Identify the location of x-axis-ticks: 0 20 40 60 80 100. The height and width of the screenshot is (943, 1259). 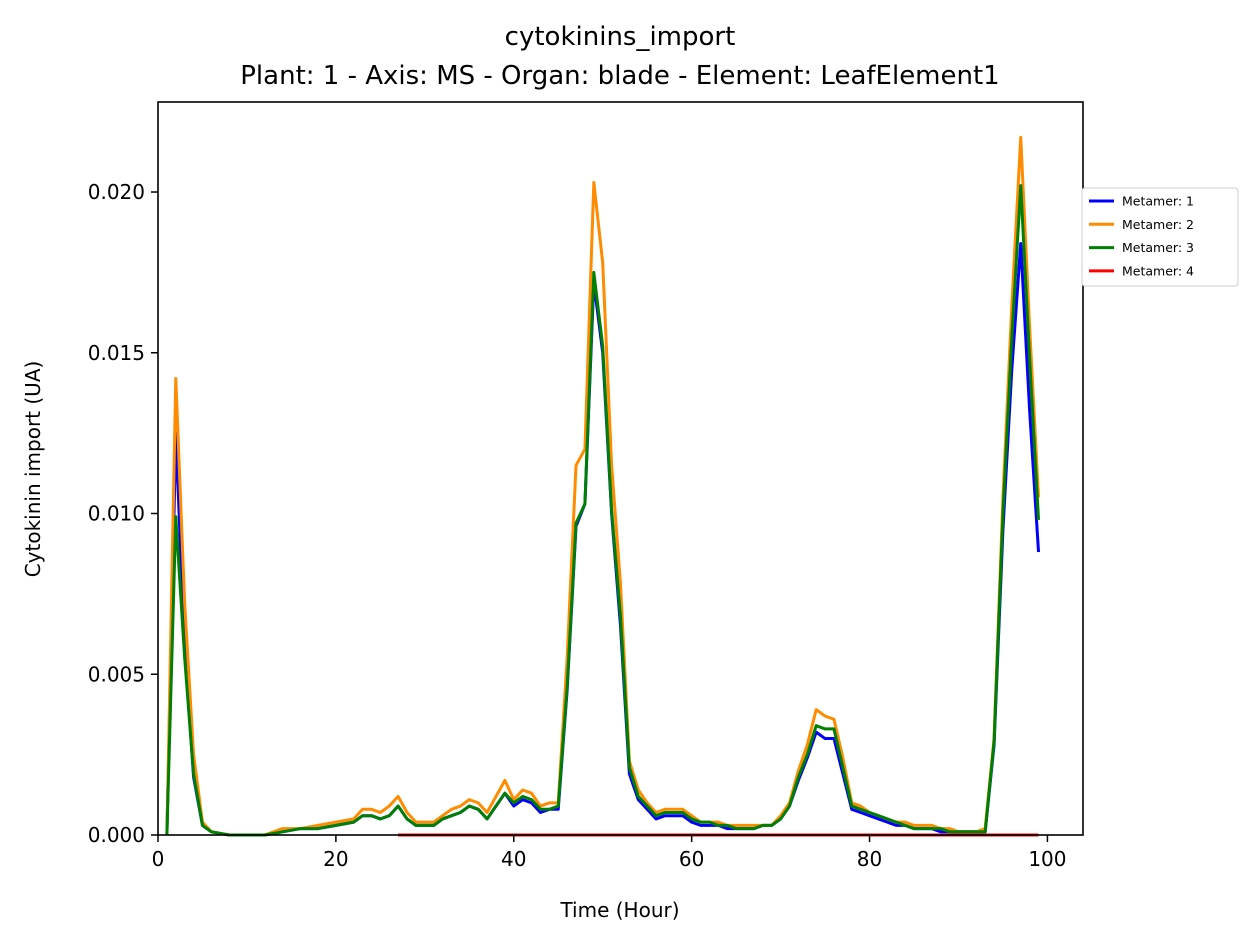
(609, 853).